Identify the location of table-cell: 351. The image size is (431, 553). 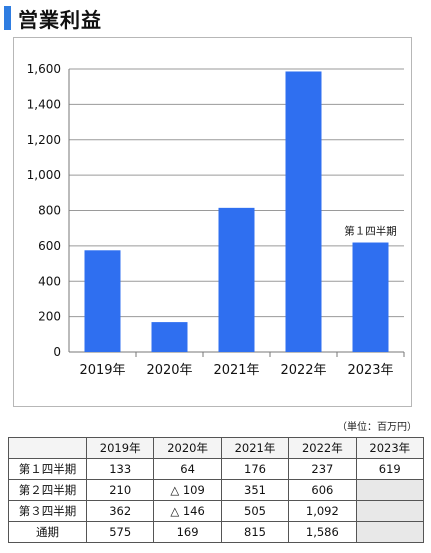
(255, 490).